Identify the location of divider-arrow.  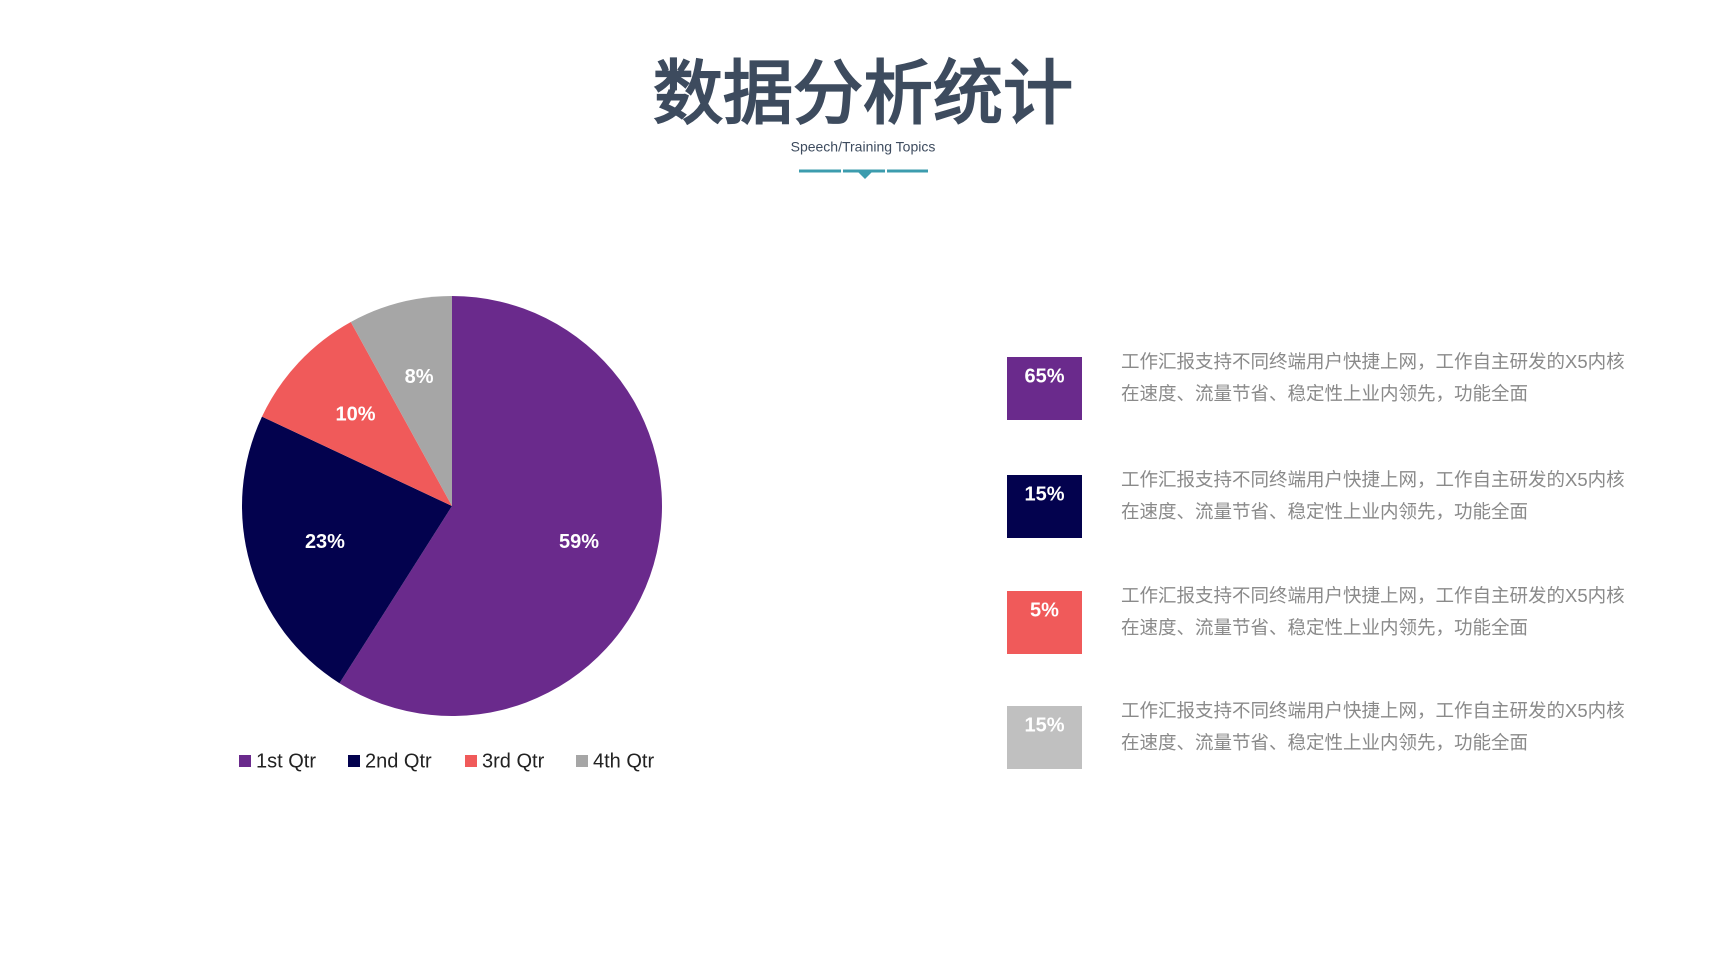
(865, 175).